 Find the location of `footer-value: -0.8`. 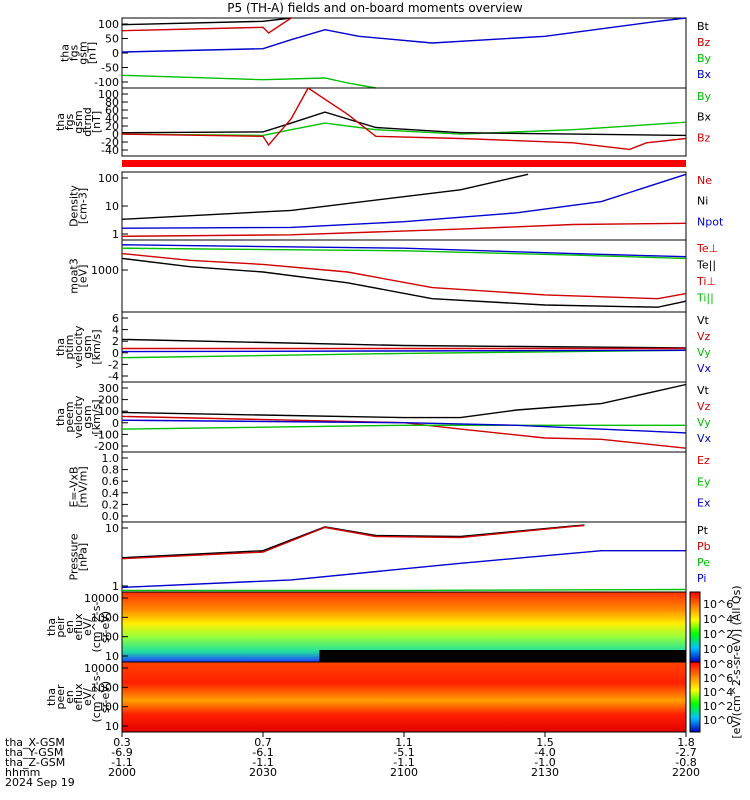

footer-value: -0.8 is located at coordinates (685, 762).